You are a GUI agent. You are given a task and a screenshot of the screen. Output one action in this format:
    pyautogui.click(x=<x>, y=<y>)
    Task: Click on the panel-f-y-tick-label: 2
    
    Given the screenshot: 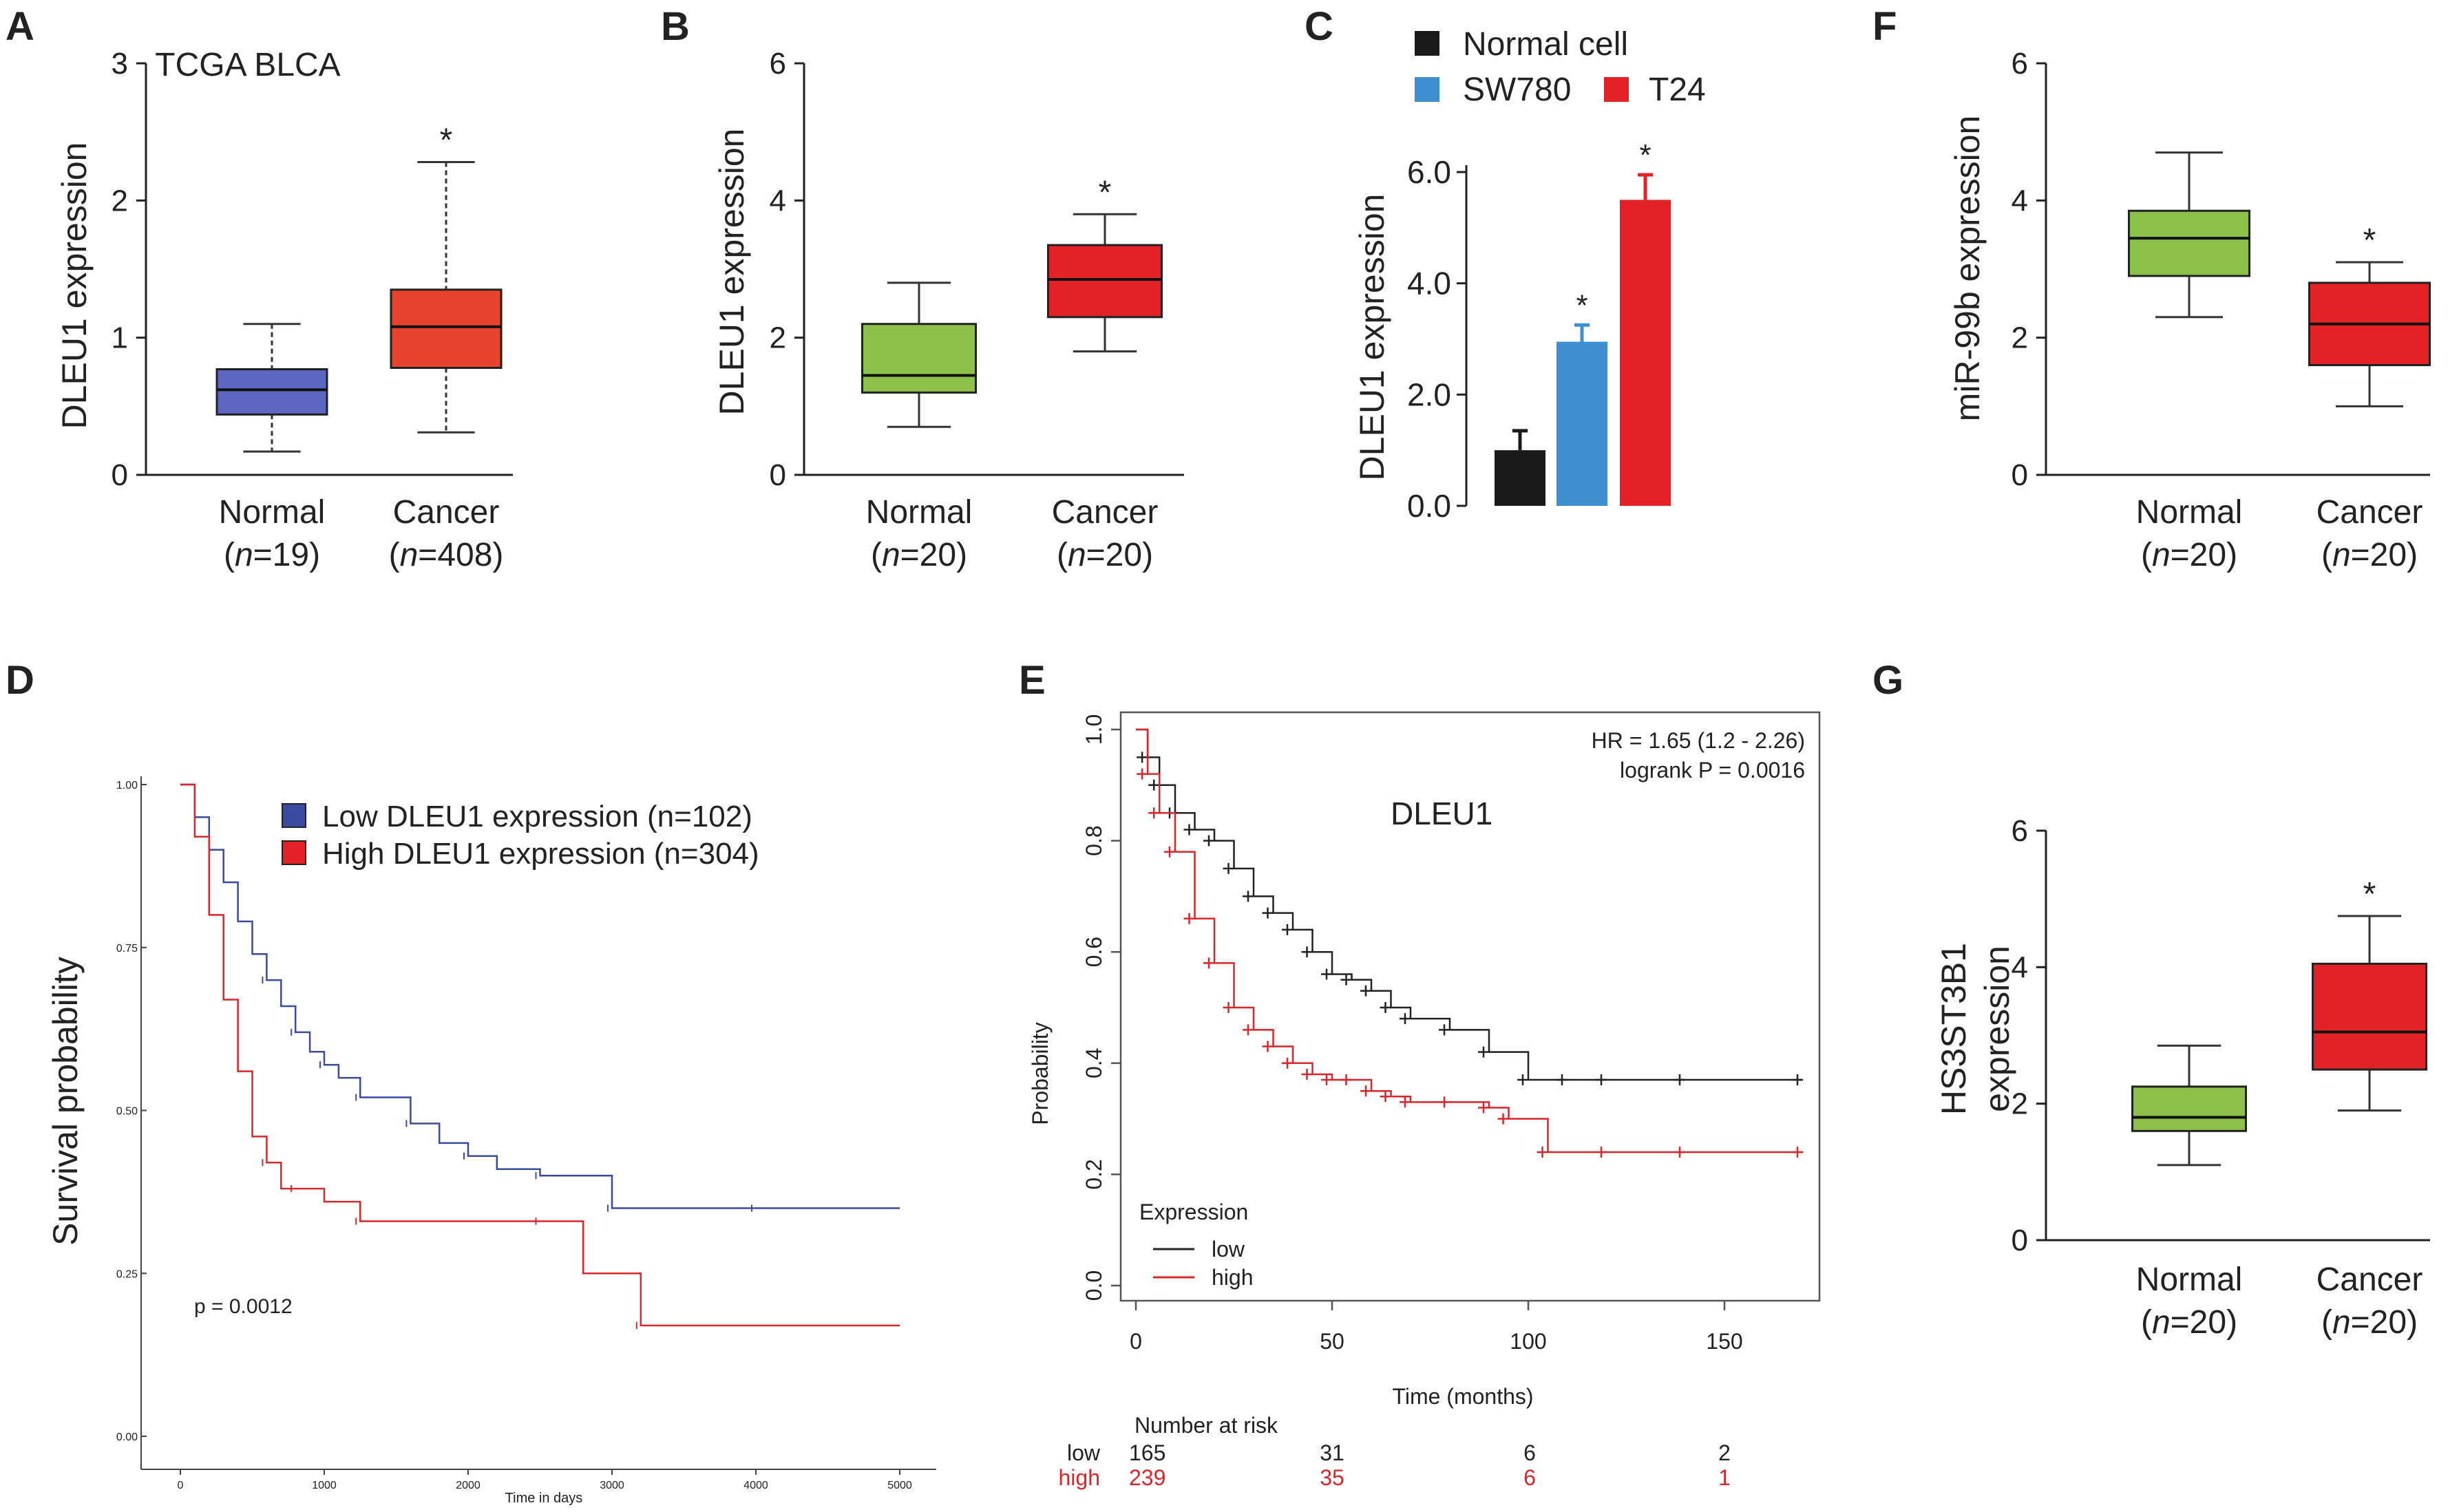 What is the action you would take?
    pyautogui.click(x=2020, y=338)
    